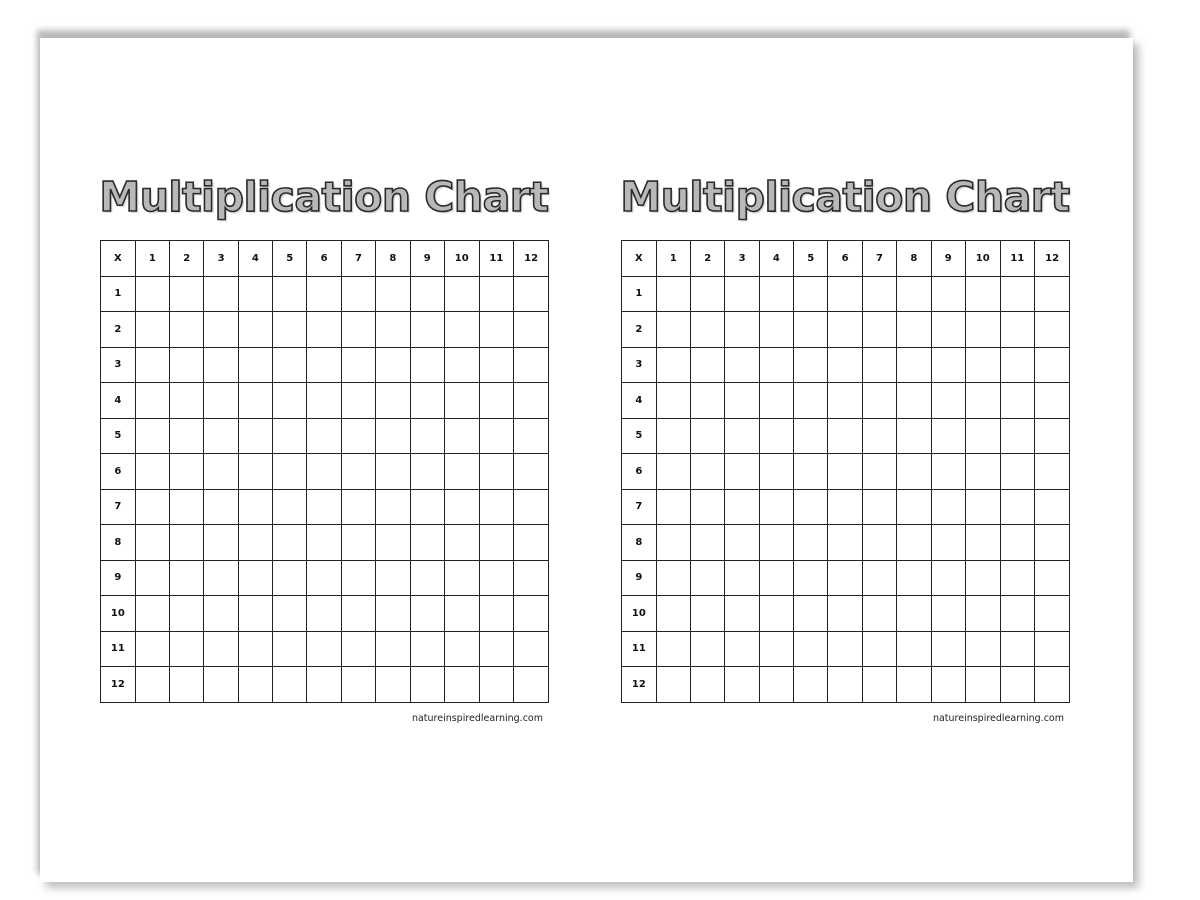 This screenshot has width=1200, height=900. Describe the element at coordinates (324, 684) in the screenshot. I see `table-row: 12` at that location.